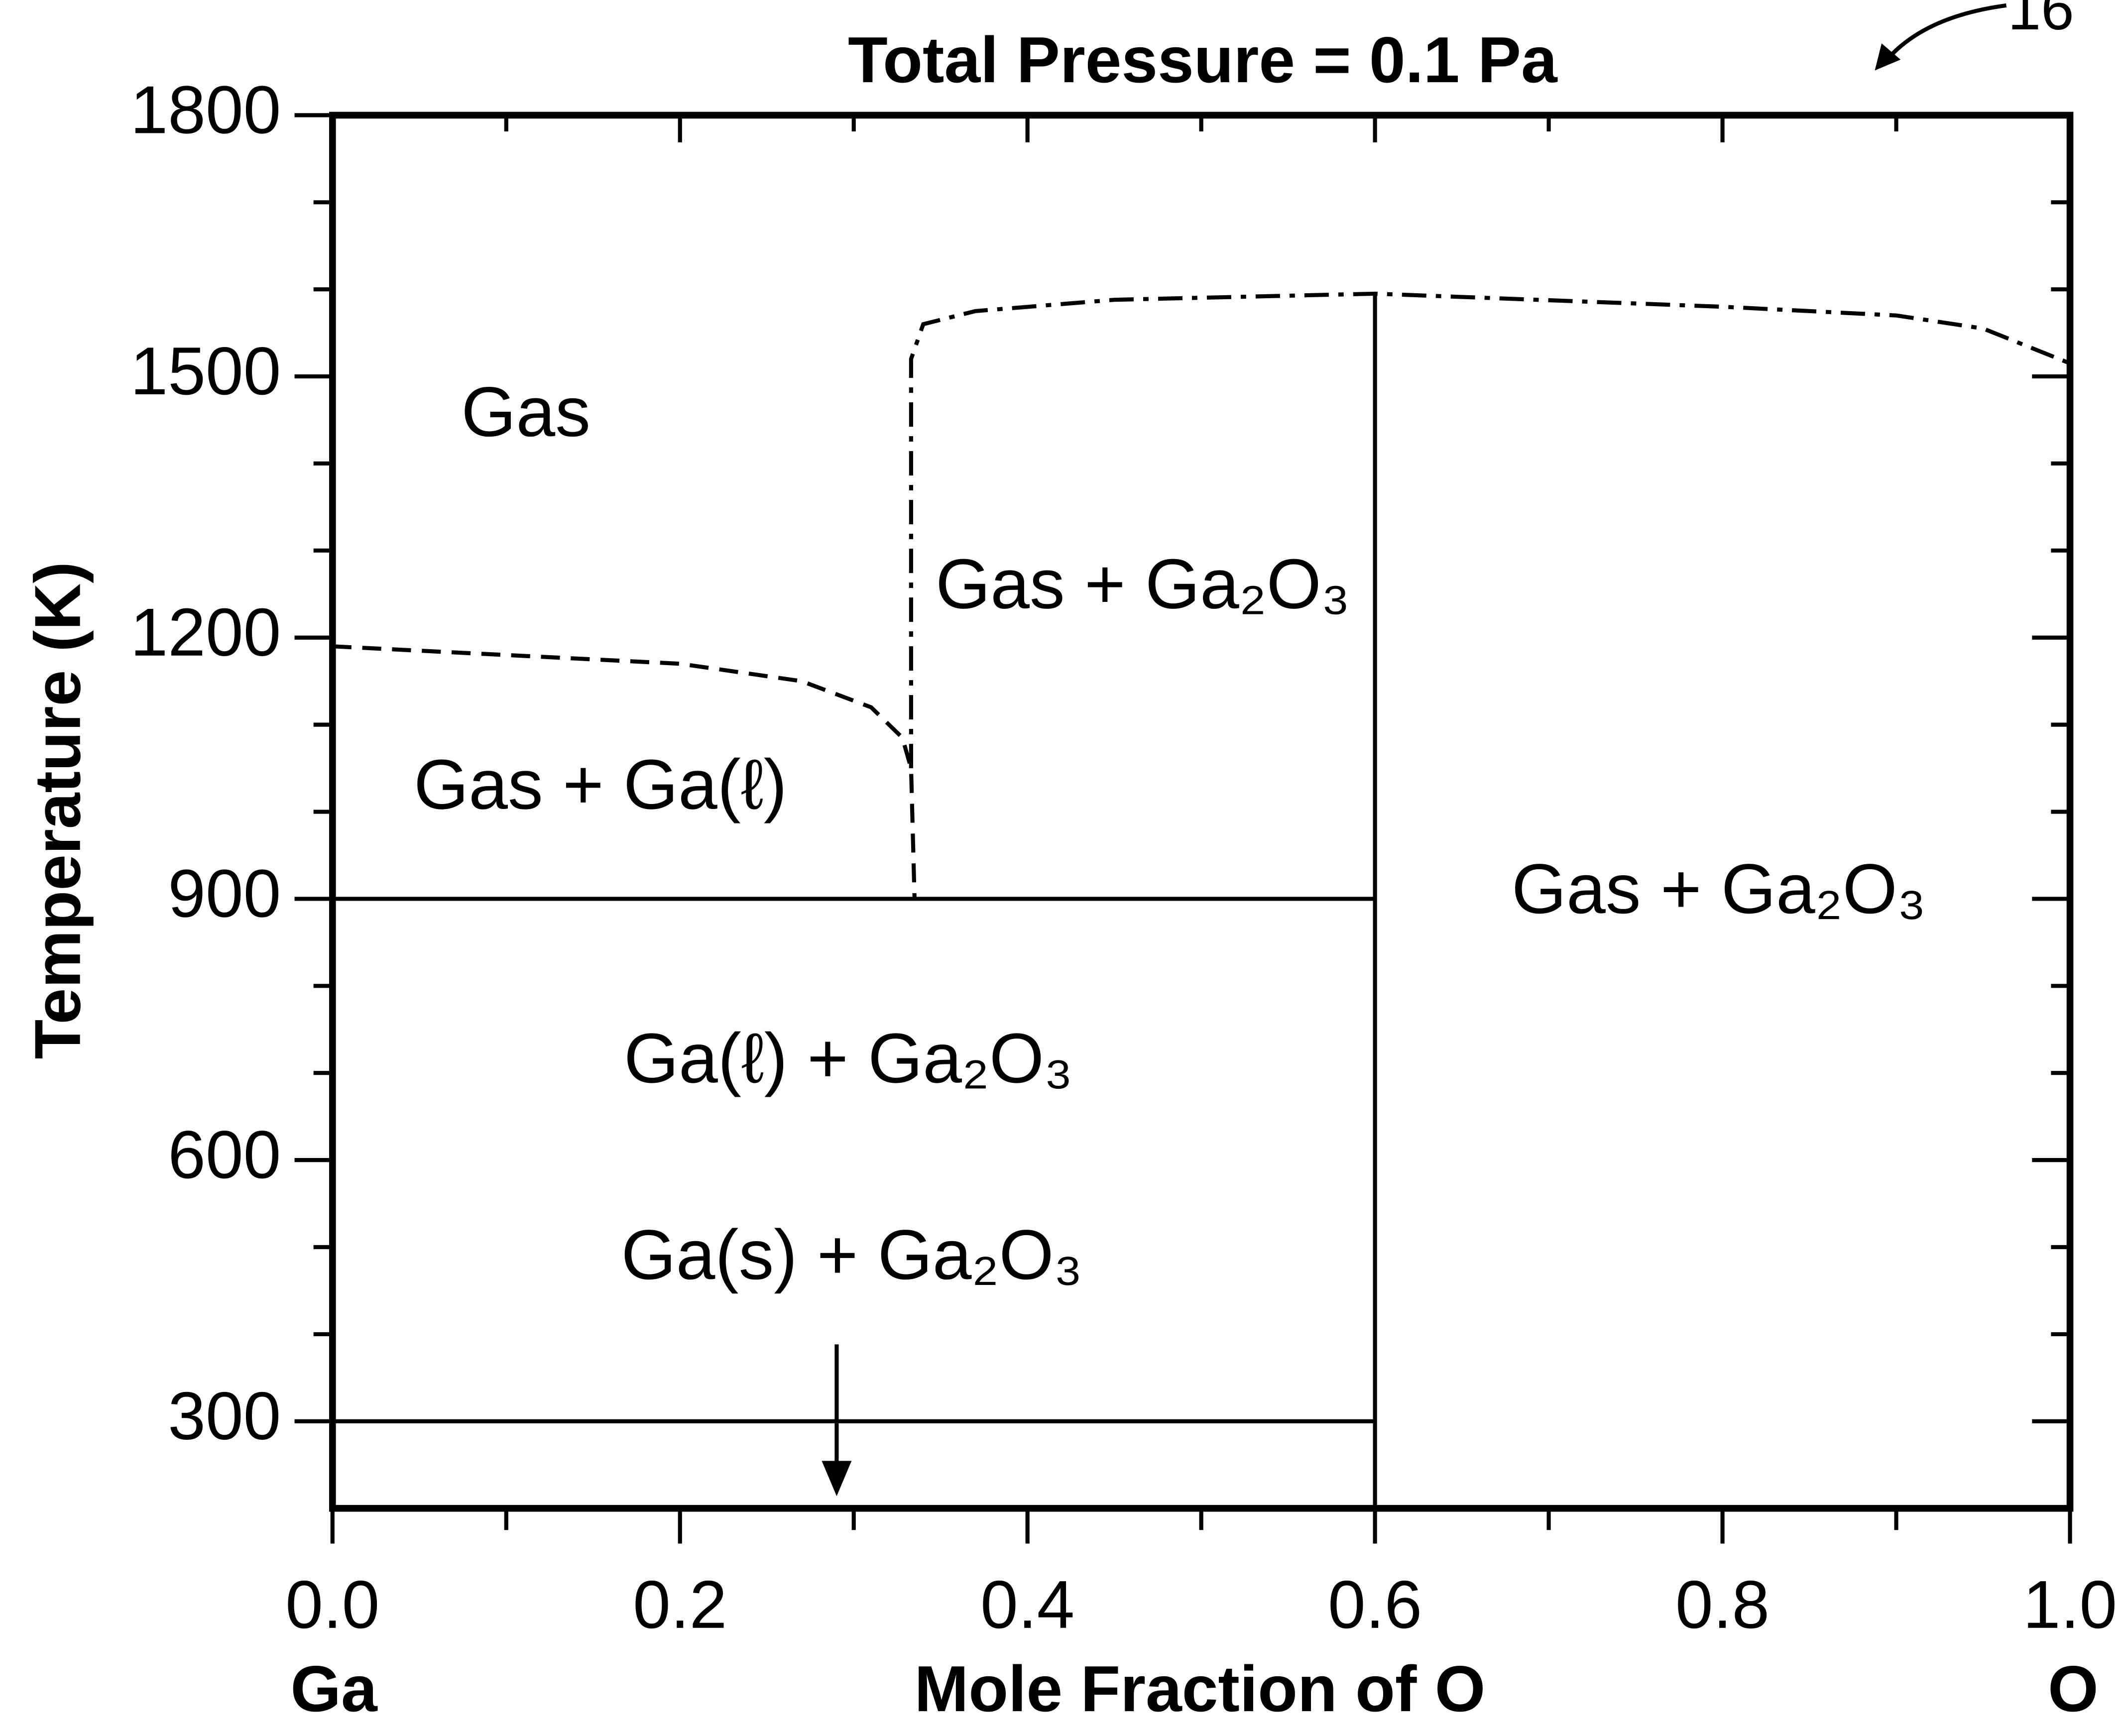  Describe the element at coordinates (224, 1154) in the screenshot. I see `y-tick-label: 600` at that location.